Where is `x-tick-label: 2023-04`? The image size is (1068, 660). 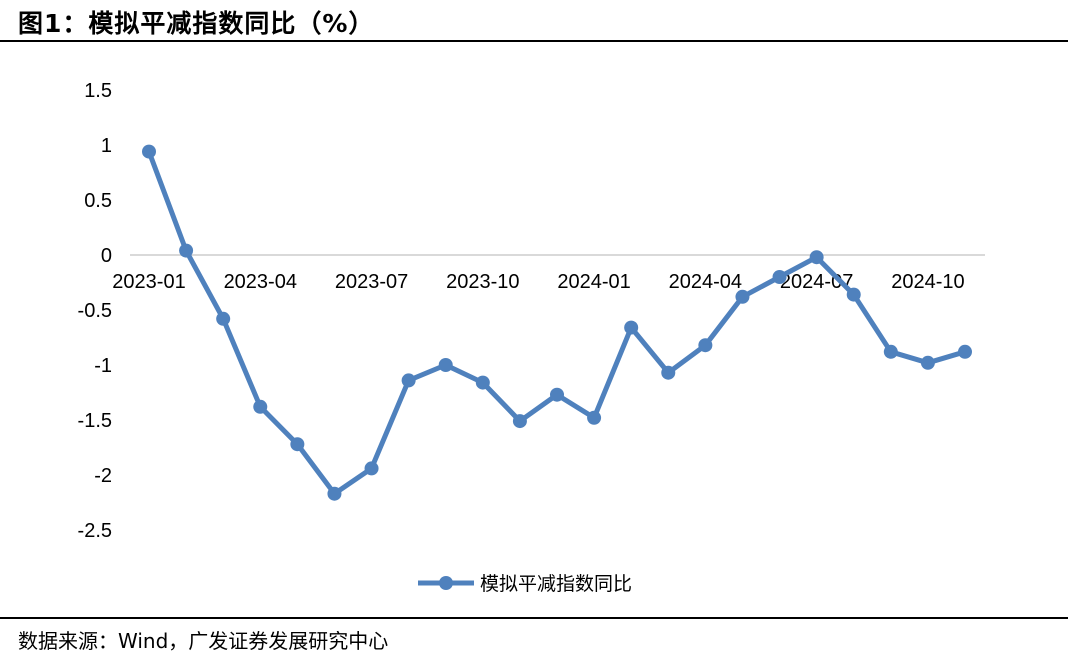 x-tick-label: 2023-04 is located at coordinates (260, 282).